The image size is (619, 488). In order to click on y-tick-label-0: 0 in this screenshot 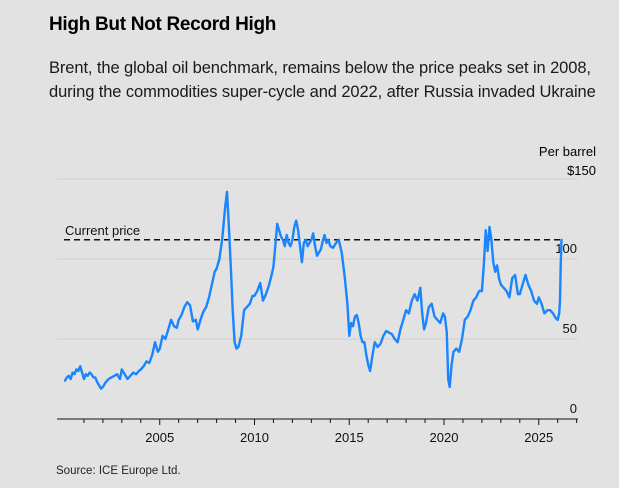, I will do `click(573, 408)`.